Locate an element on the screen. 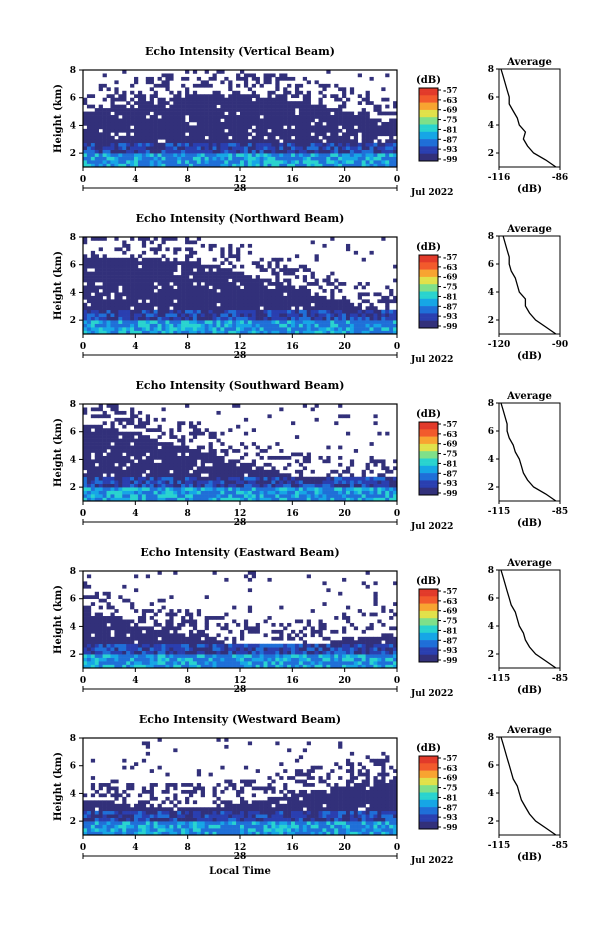 This screenshot has height=929, width=615. y-tick-label: 4 is located at coordinates (73, 460).